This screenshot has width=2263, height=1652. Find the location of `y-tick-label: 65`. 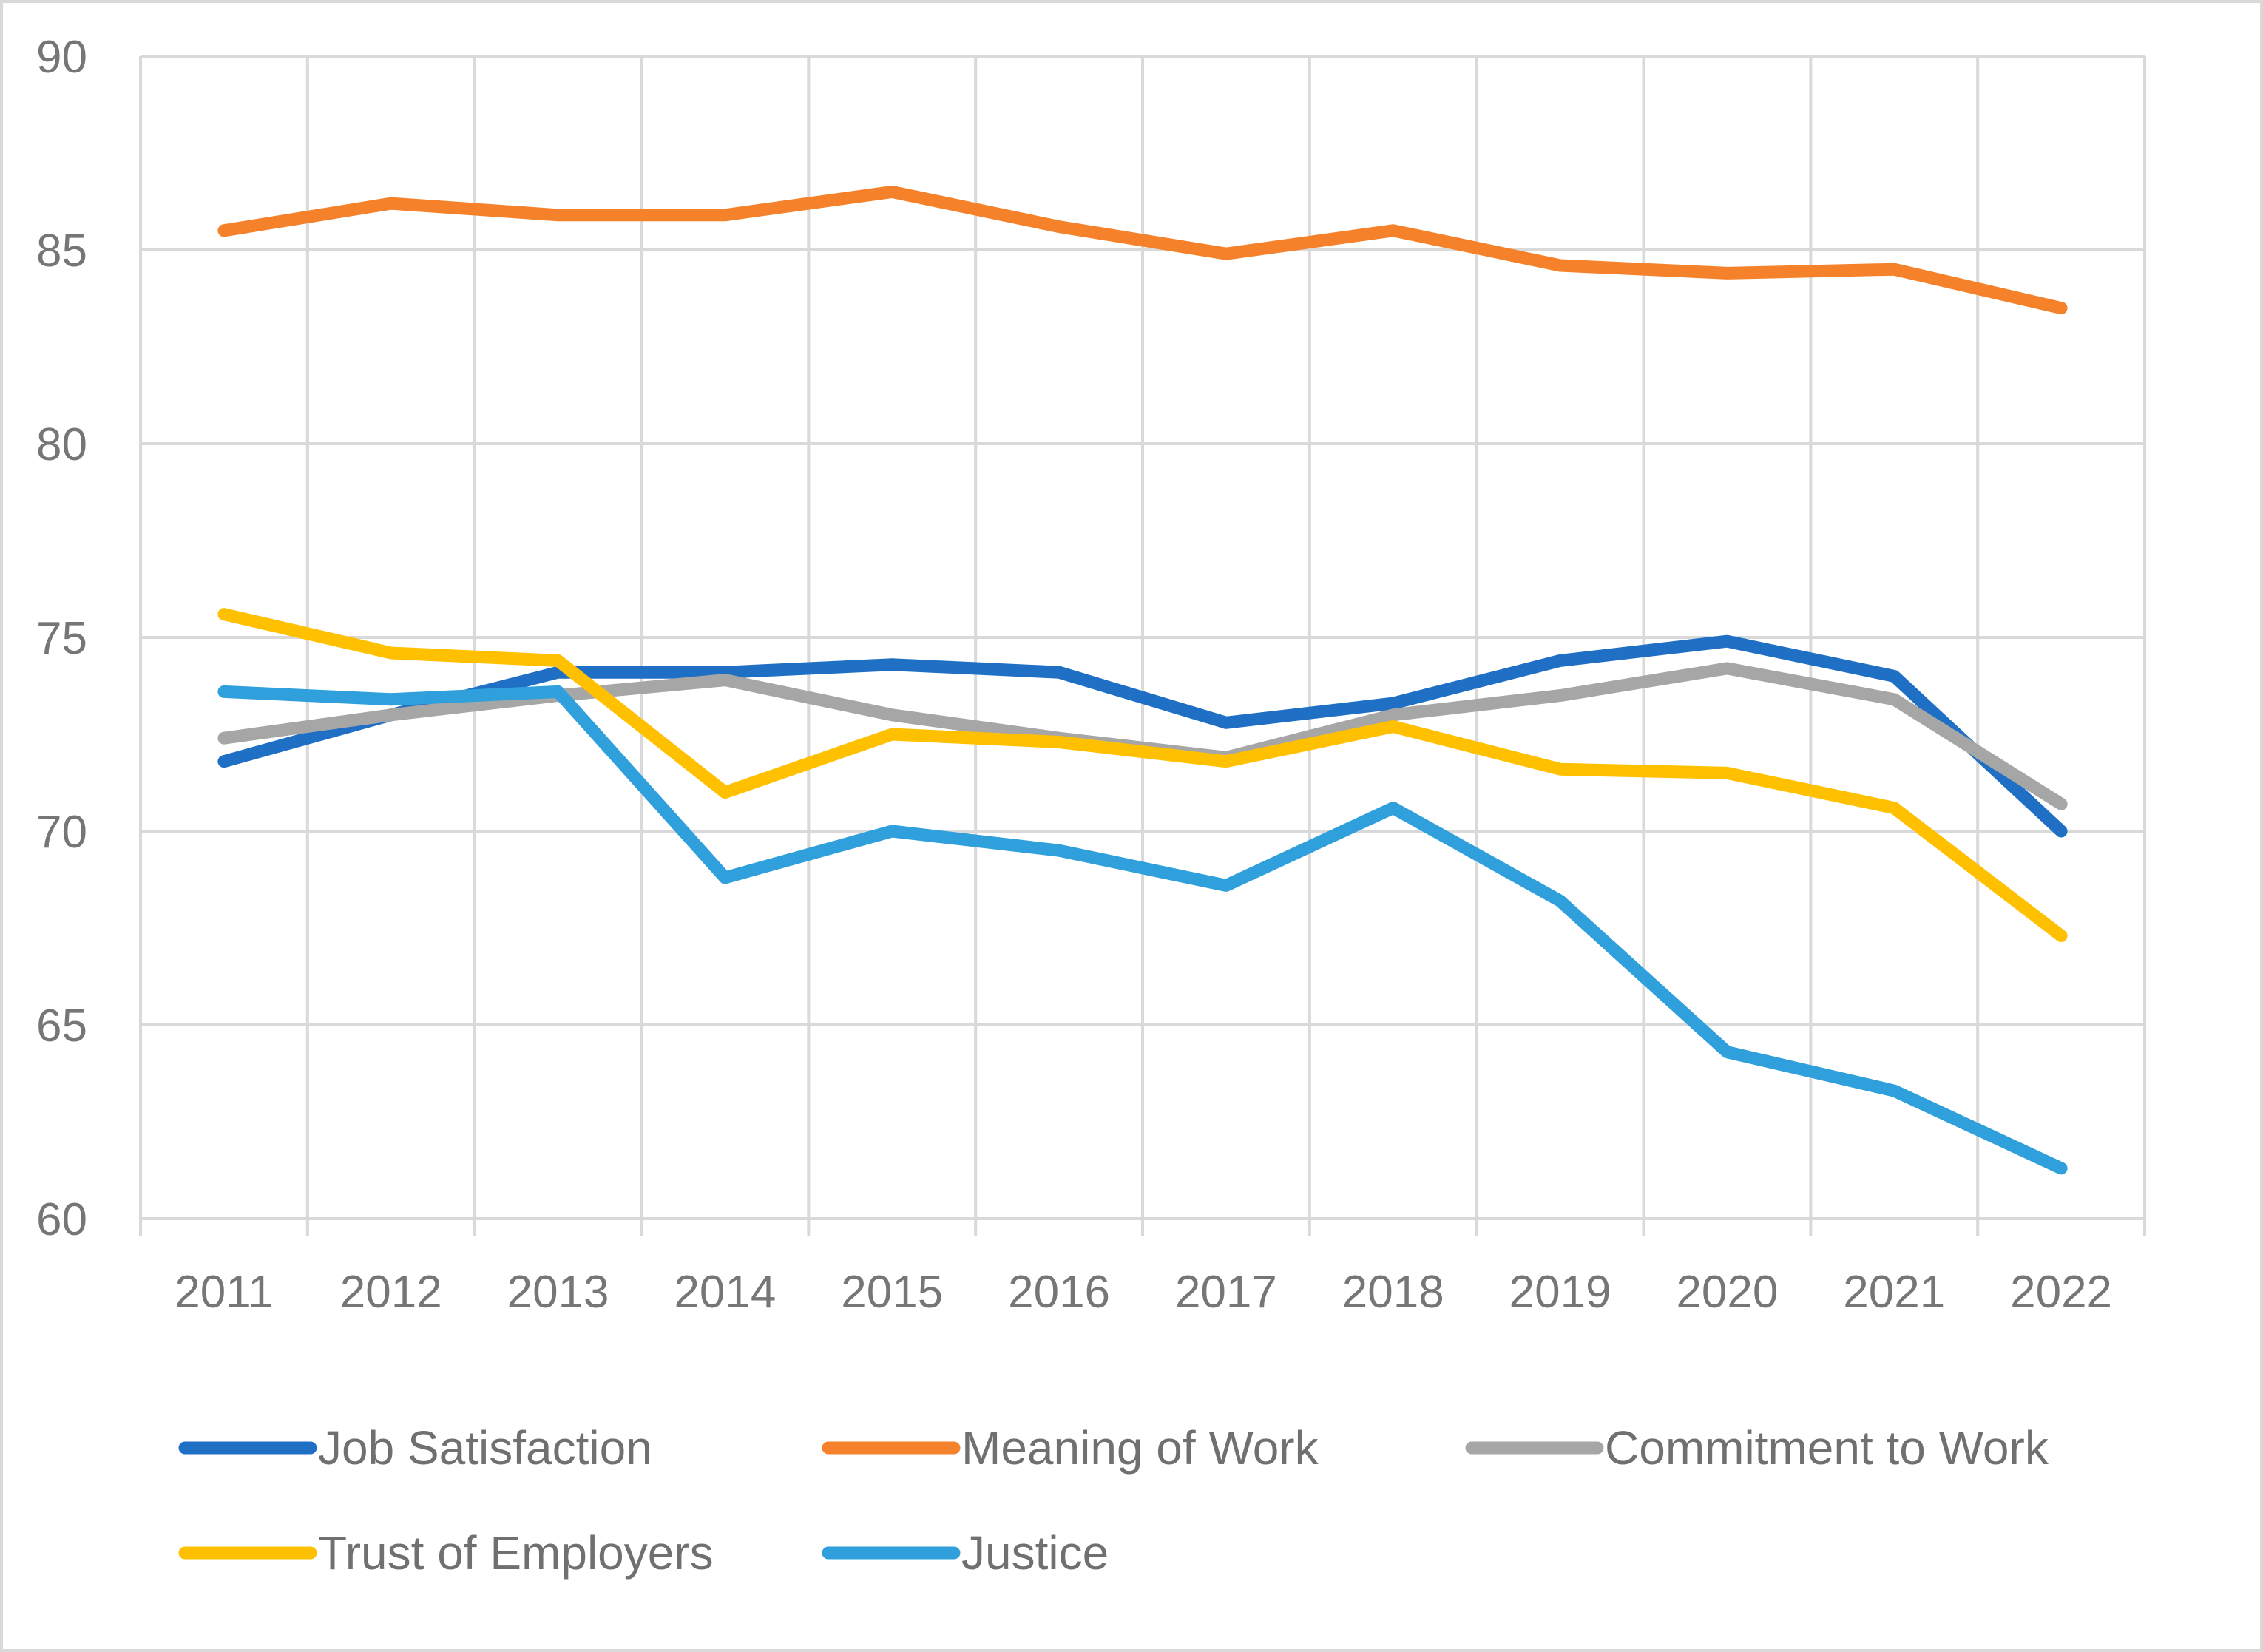

y-tick-label: 65 is located at coordinates (61, 1026).